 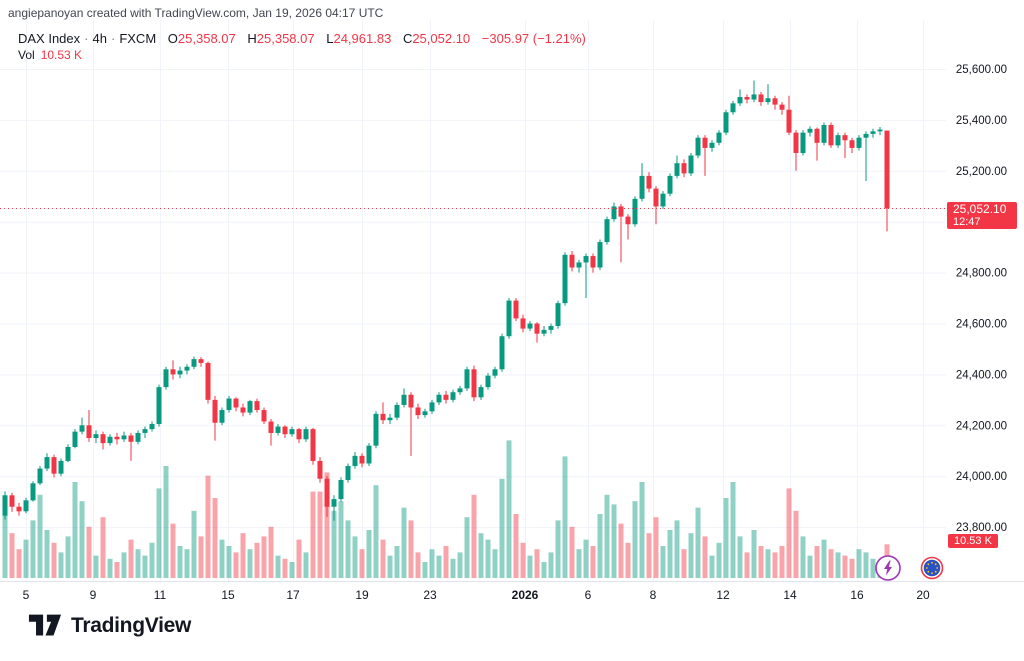 What do you see at coordinates (172, 38) in the screenshot?
I see `open-label: O` at bounding box center [172, 38].